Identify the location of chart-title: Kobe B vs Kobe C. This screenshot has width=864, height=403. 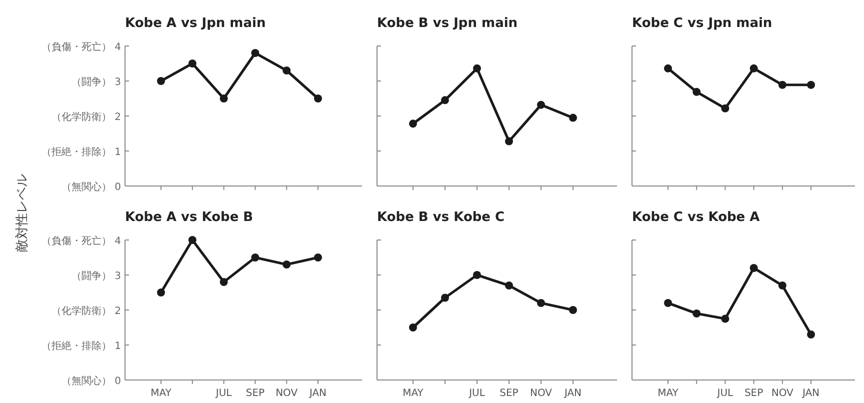
(441, 217).